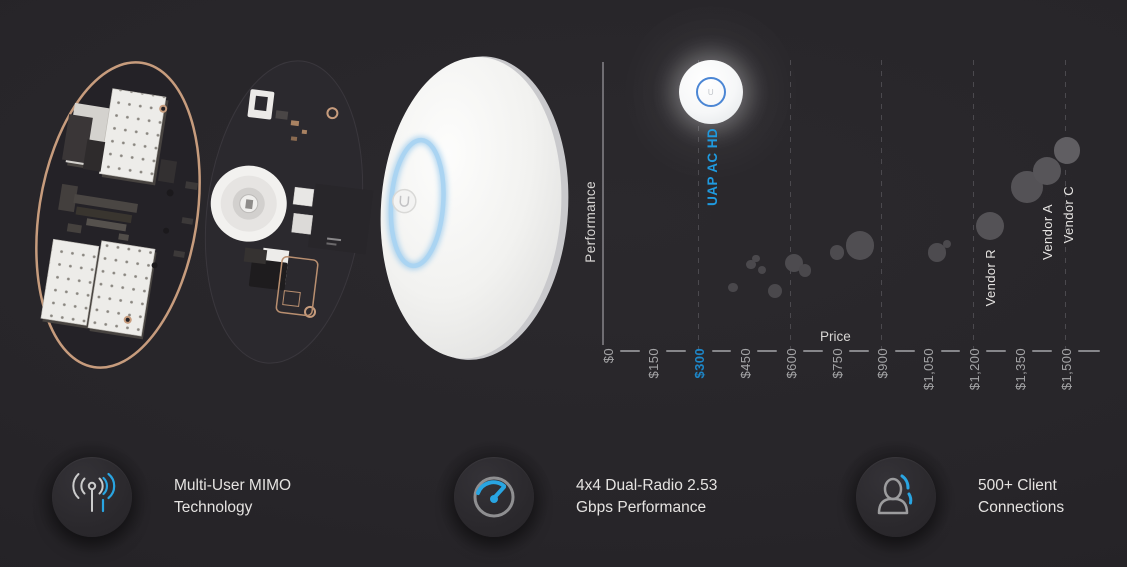 This screenshot has height=567, width=1127. What do you see at coordinates (951, 497) in the screenshot?
I see `feature-clients: 500+ Client Connections` at bounding box center [951, 497].